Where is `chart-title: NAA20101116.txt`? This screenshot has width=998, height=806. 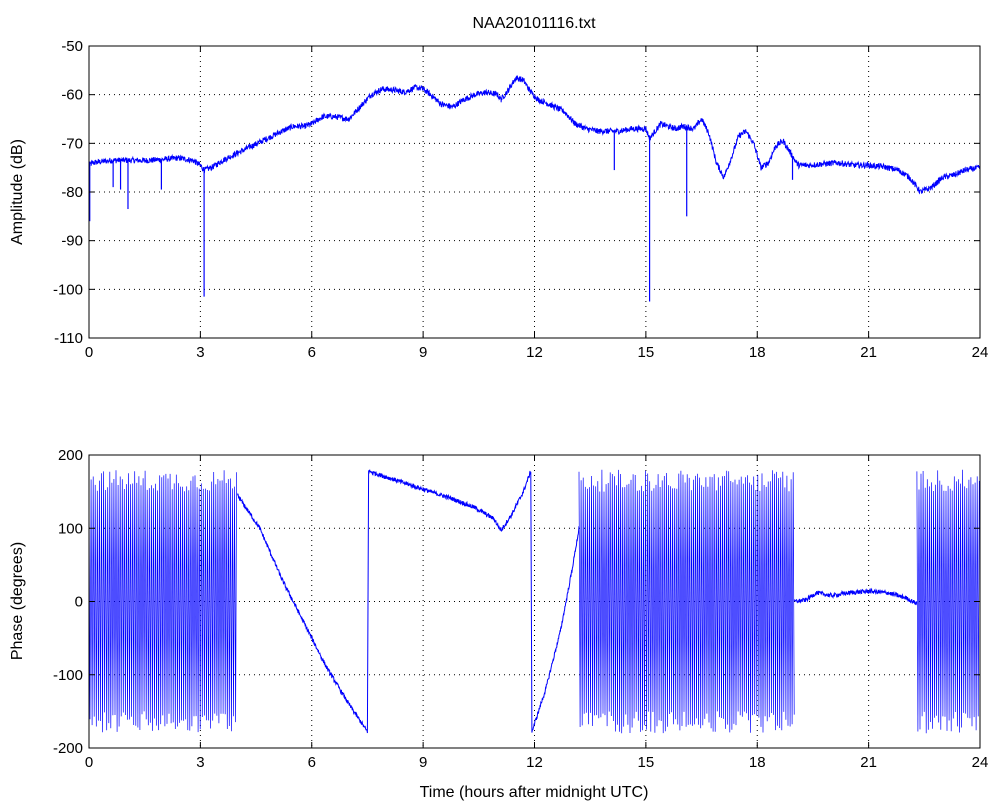
chart-title: NAA20101116.txt is located at coordinates (534, 23).